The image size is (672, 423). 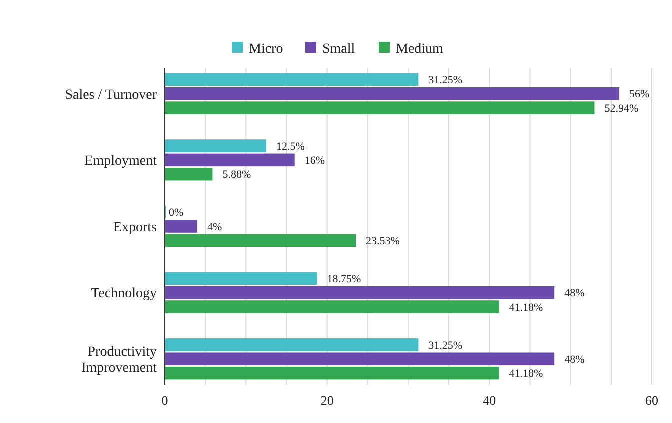 What do you see at coordinates (489, 400) in the screenshot?
I see `x-tick-label: 40` at bounding box center [489, 400].